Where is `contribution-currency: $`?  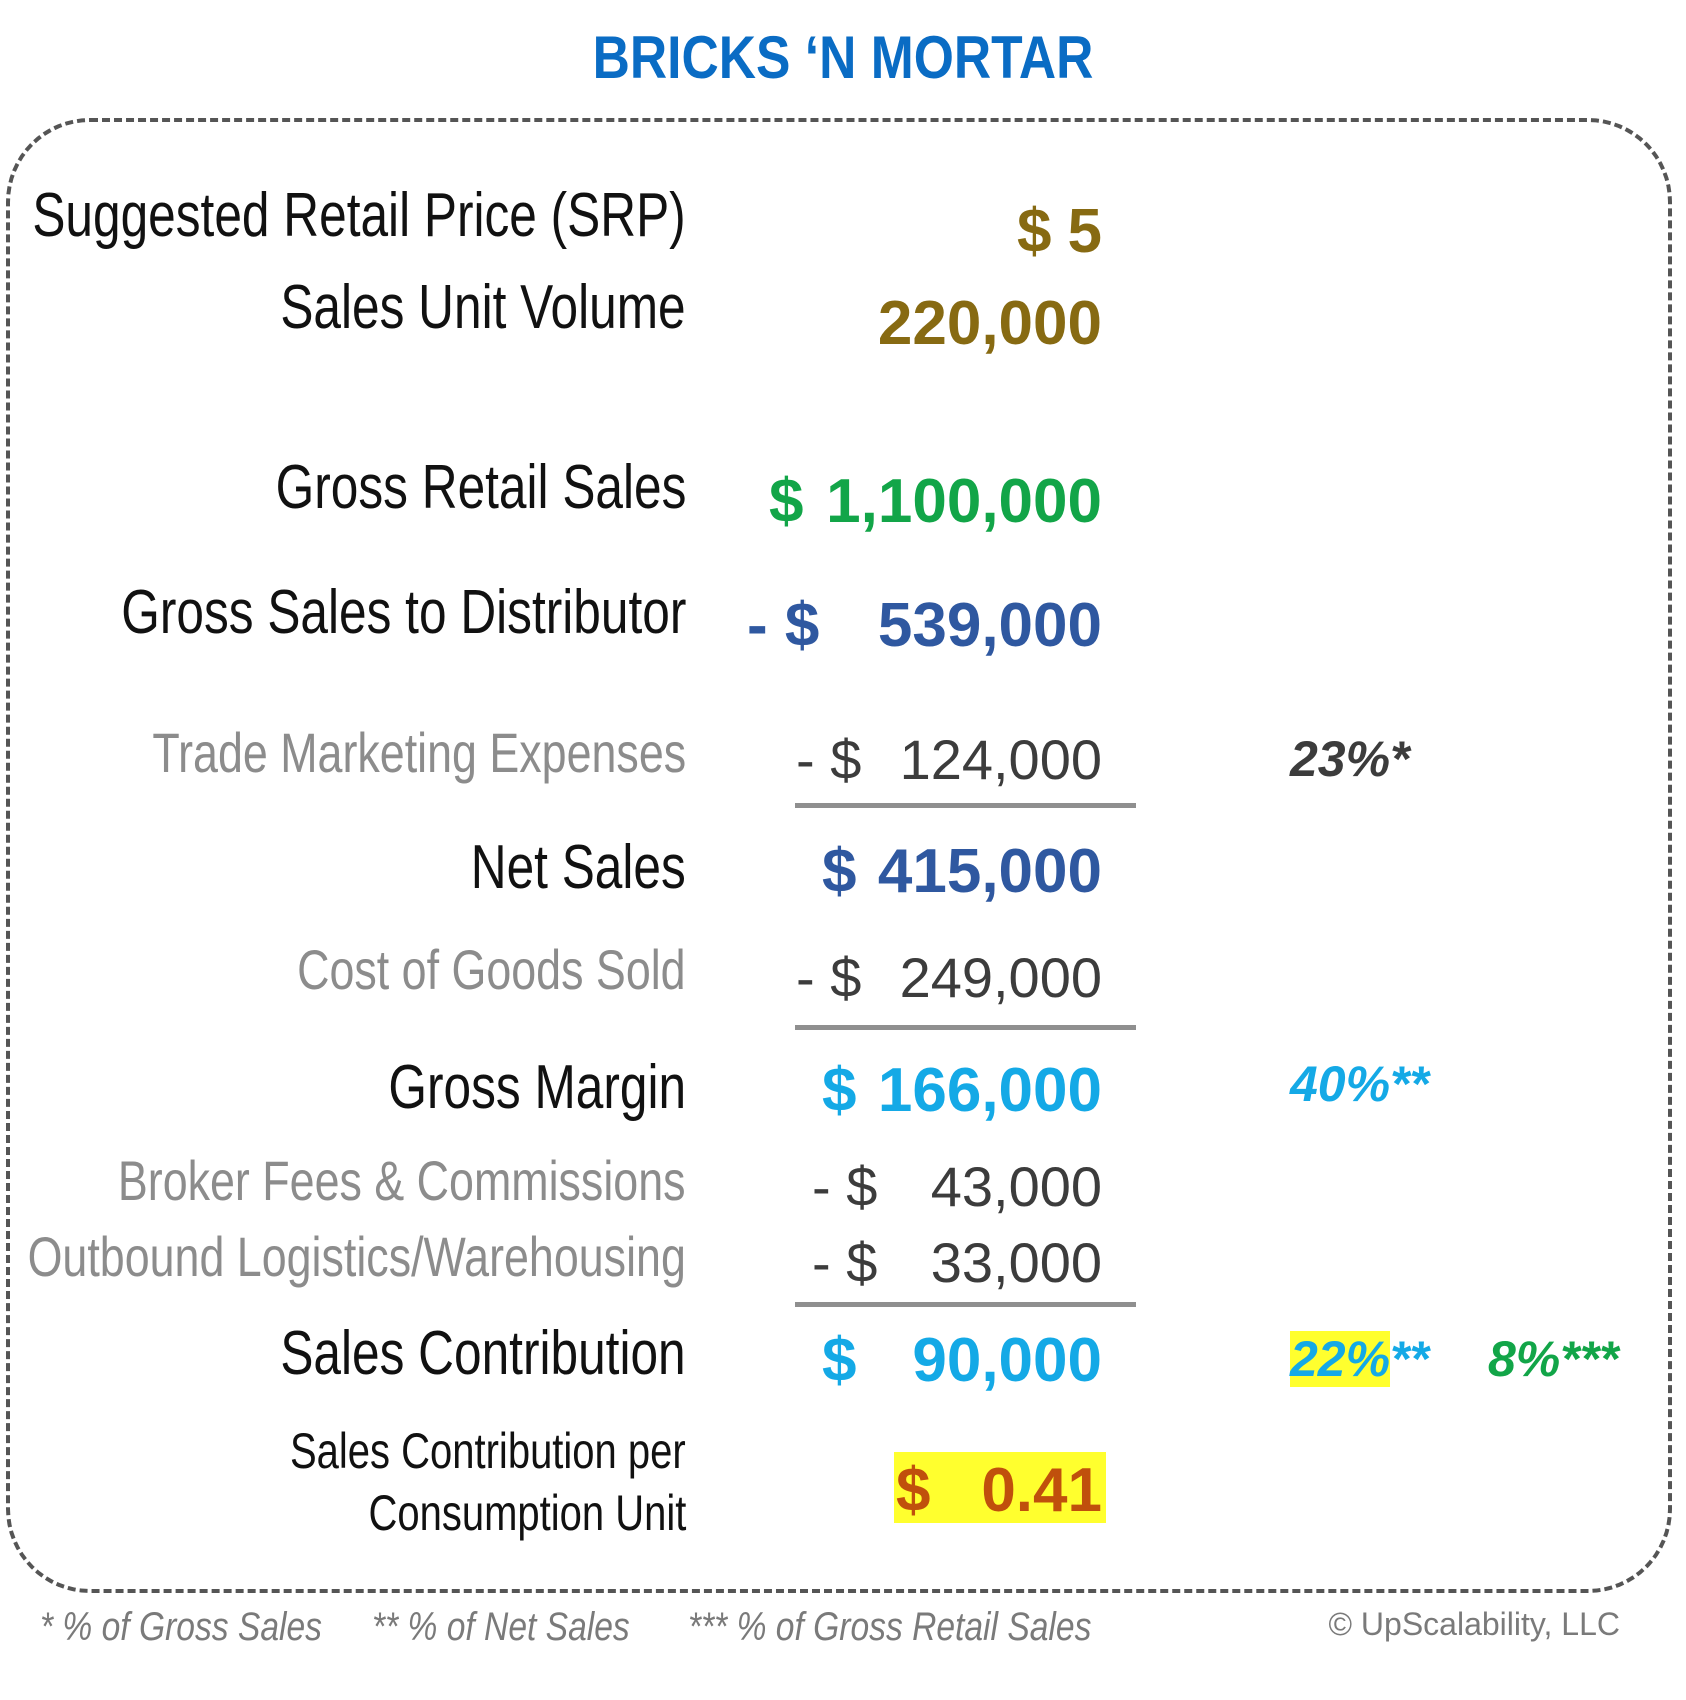
contribution-currency: $ is located at coordinates (839, 1360).